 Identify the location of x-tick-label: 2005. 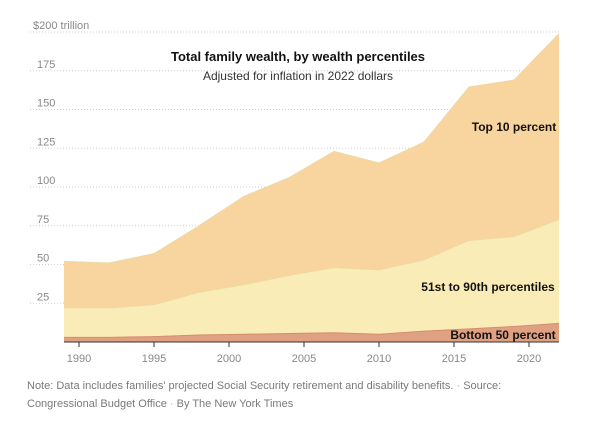
(304, 359).